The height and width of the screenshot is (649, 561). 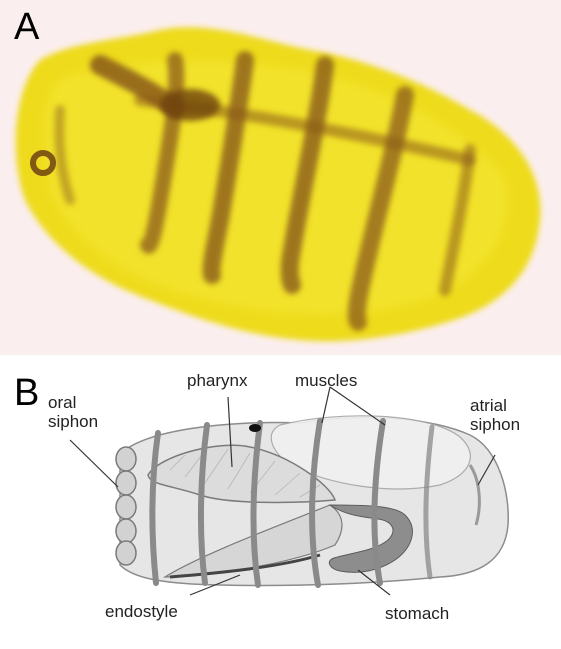 I want to click on panel-letter-a: A, so click(x=26, y=27).